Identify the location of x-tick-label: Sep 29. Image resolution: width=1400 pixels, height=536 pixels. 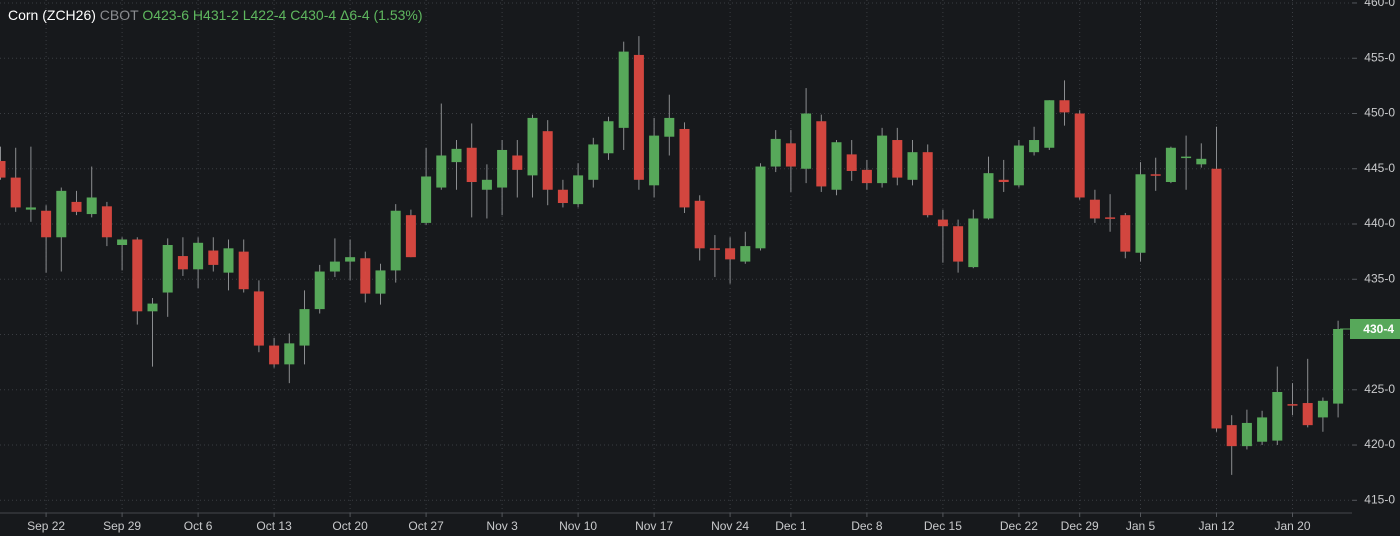
(122, 526).